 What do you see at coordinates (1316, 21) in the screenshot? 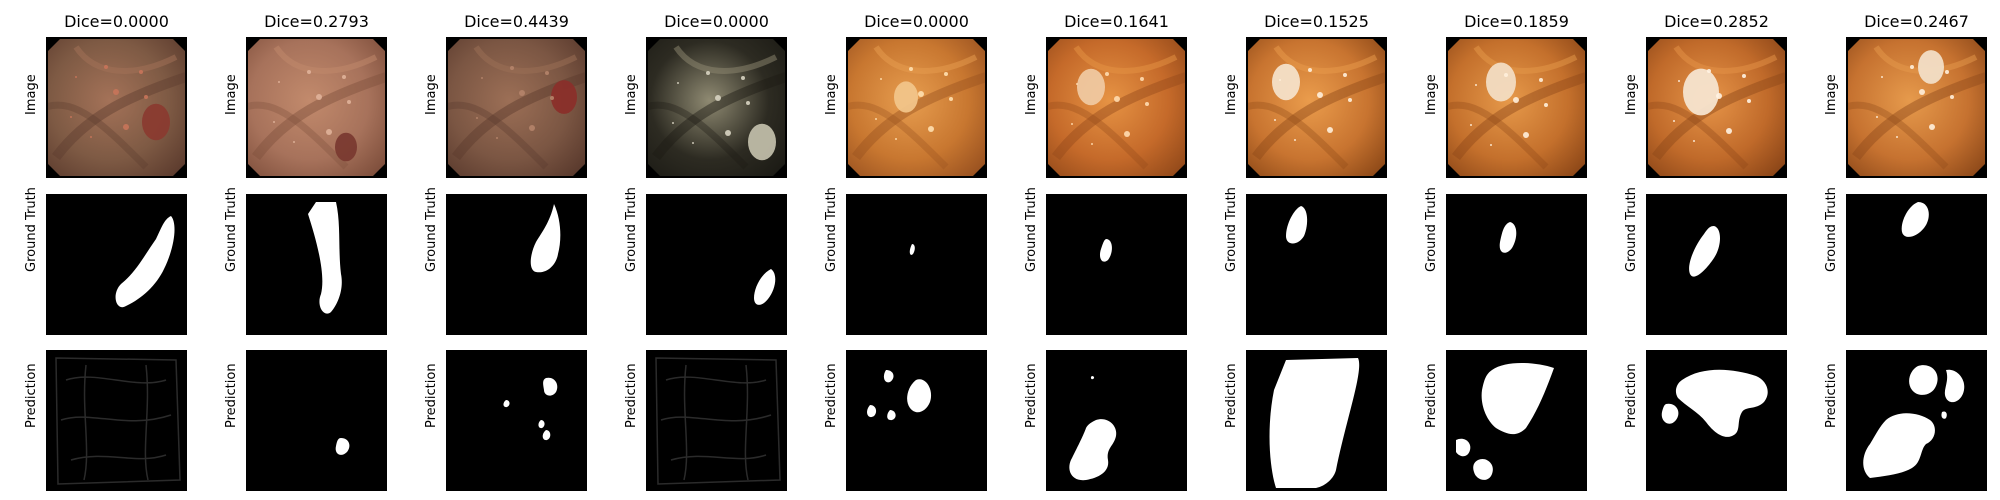
I see `dice-title: Dice=0.1525` at bounding box center [1316, 21].